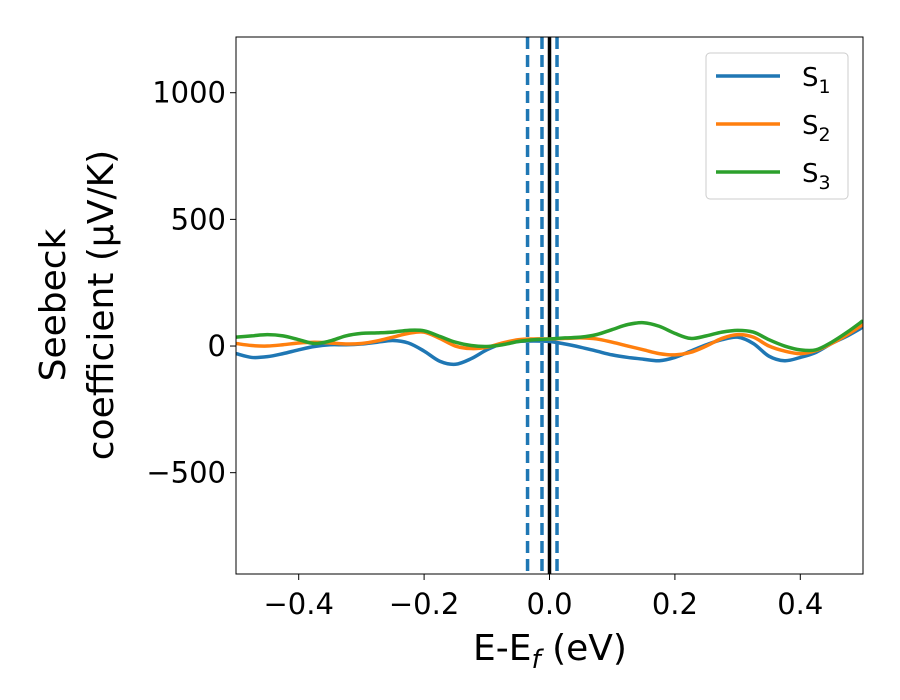 The height and width of the screenshot is (700, 900). I want to click on legend-frame, so click(777, 126).